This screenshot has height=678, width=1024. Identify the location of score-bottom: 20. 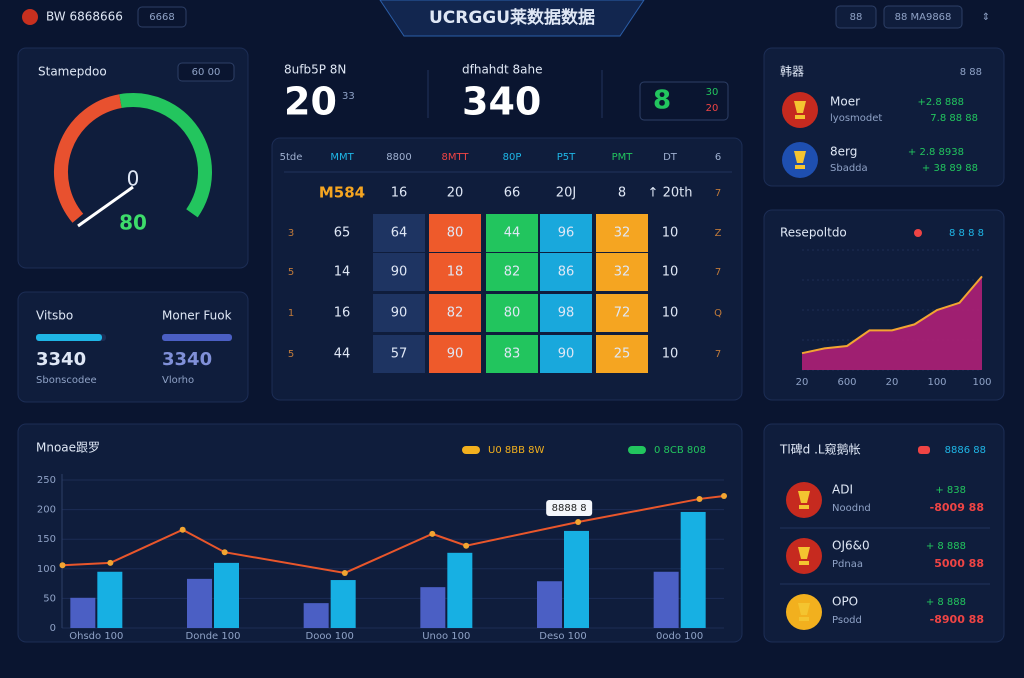
(712, 108).